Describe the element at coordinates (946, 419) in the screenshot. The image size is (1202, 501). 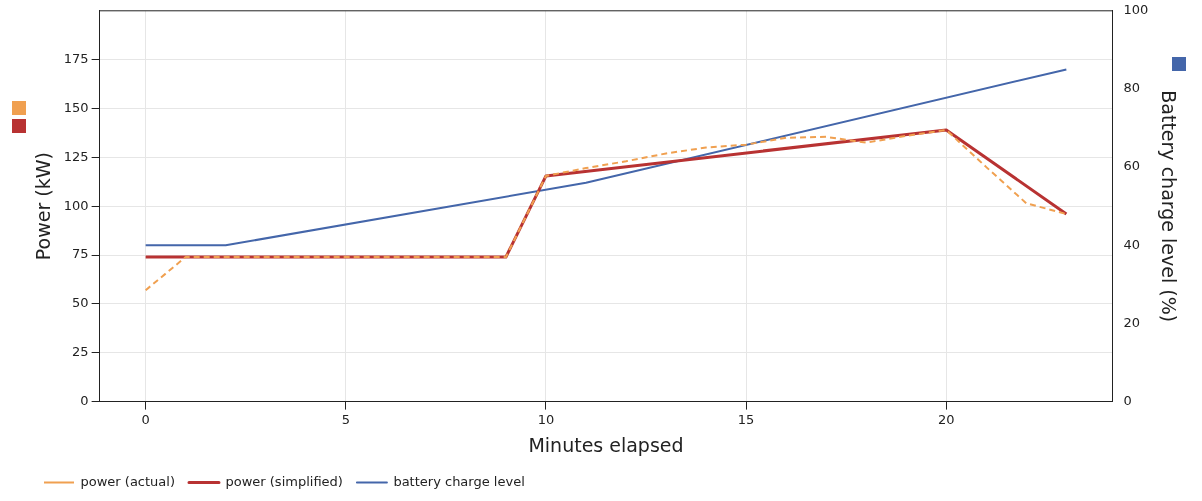
I see `x-tick-label: 20` at that location.